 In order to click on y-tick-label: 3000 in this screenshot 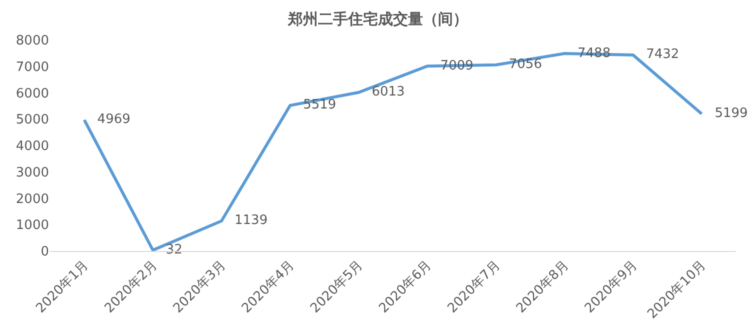, I will do `click(32, 172)`.